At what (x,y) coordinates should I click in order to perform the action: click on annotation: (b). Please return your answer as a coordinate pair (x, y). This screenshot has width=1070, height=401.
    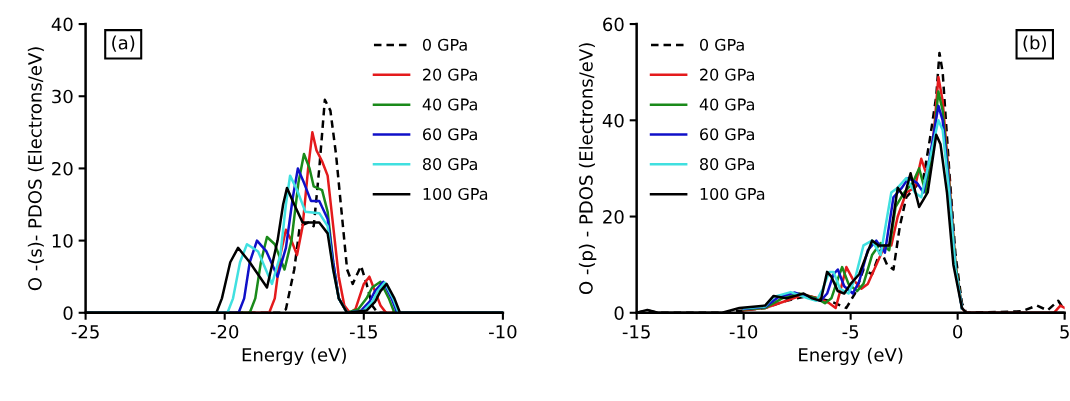
    Looking at the image, I should click on (1034, 43).